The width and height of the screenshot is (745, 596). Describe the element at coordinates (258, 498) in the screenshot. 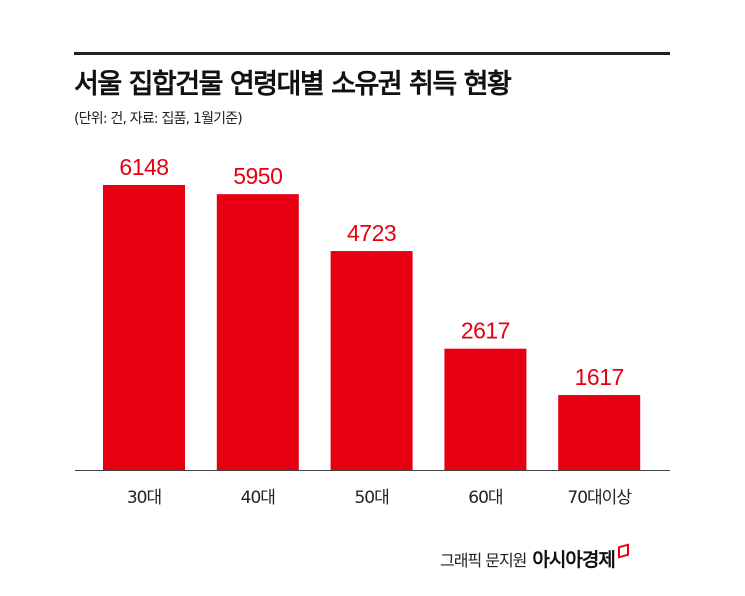

I see `category-label: 40대` at that location.